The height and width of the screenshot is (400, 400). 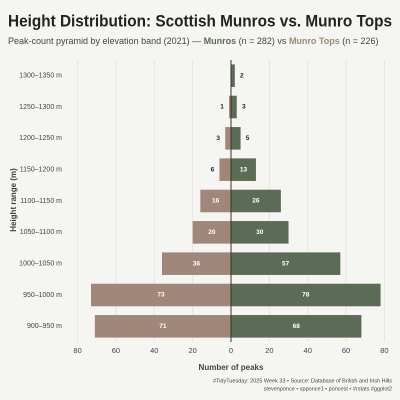 What do you see at coordinates (314, 41) in the screenshot?
I see `legend-entry: Munro Tops` at bounding box center [314, 41].